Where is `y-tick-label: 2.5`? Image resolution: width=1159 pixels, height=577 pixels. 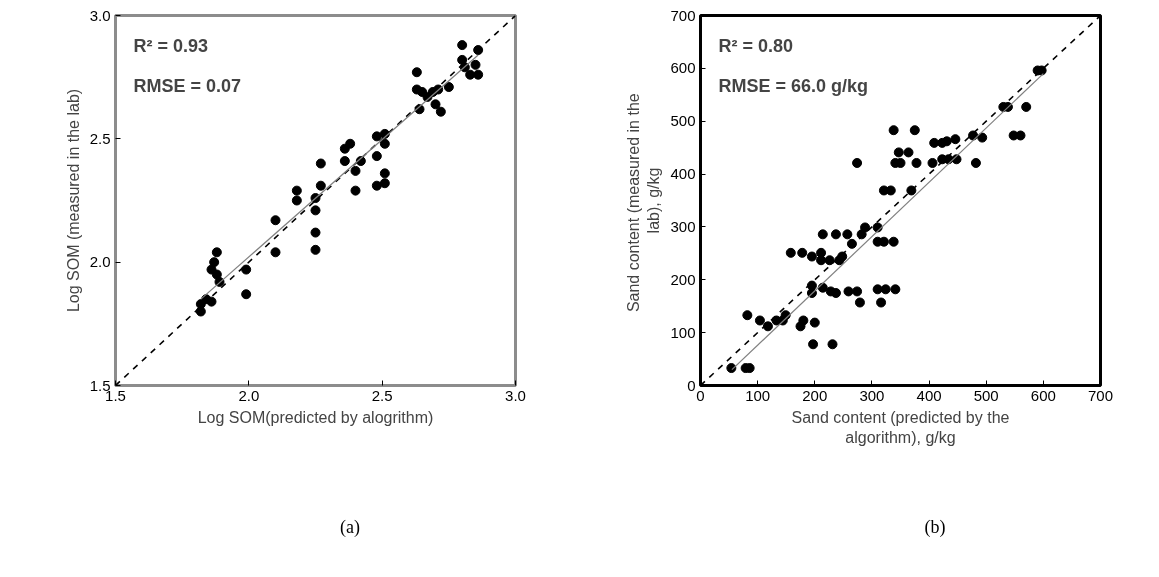 y-tick-label: 2.5 is located at coordinates (100, 138).